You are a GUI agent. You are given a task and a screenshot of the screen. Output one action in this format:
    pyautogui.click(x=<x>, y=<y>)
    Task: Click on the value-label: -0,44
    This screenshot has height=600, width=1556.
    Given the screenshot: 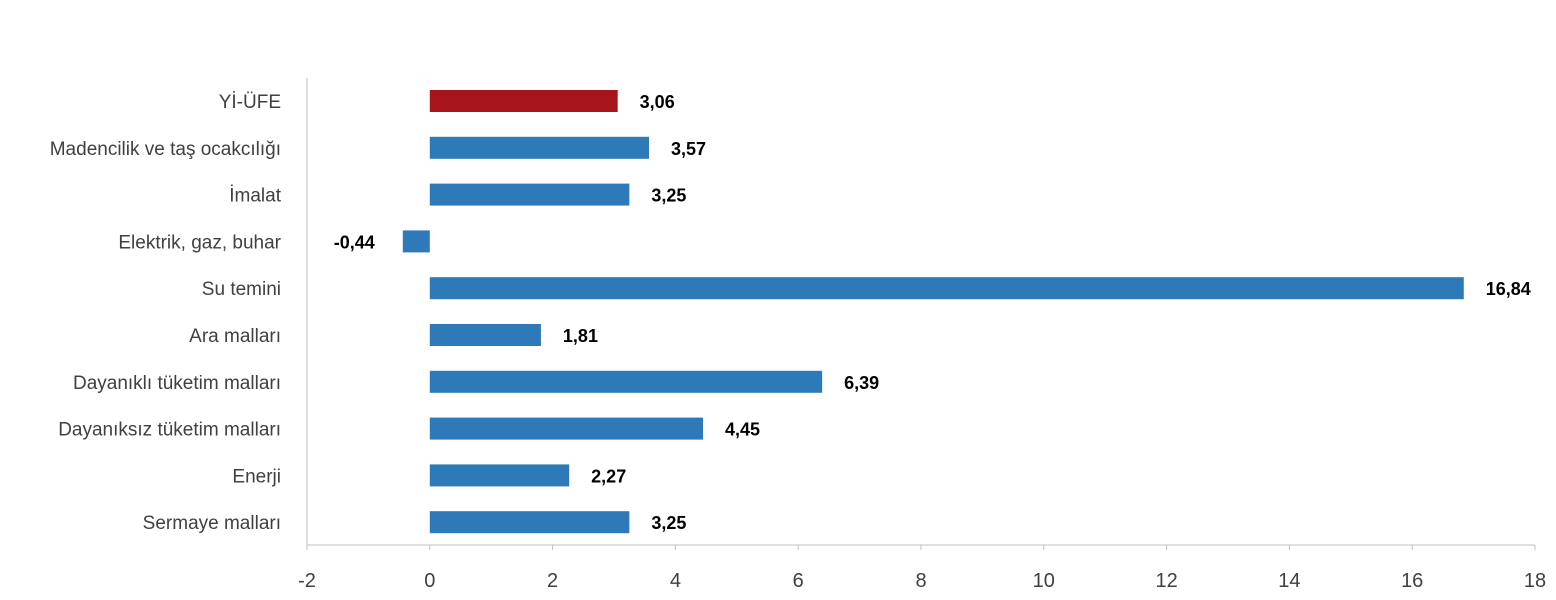 What is the action you would take?
    pyautogui.click(x=354, y=242)
    